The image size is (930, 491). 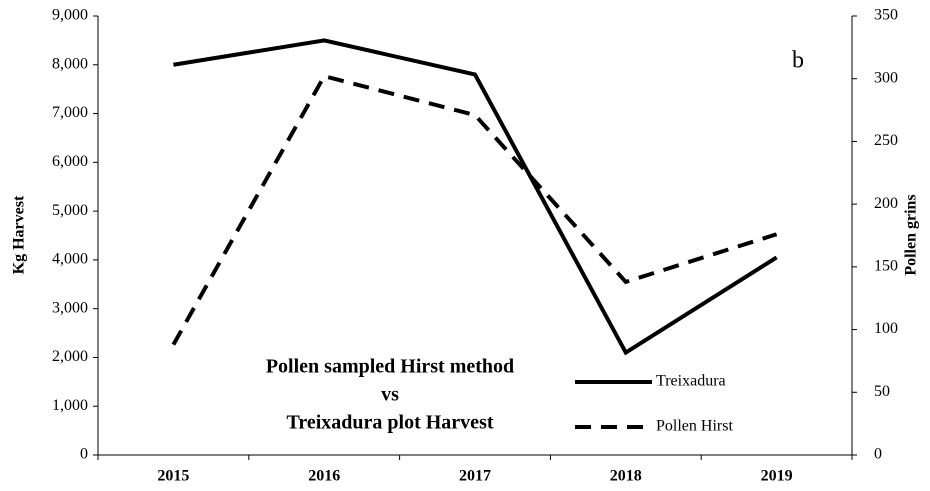 I want to click on x-tick-label: 2015, so click(x=173, y=476).